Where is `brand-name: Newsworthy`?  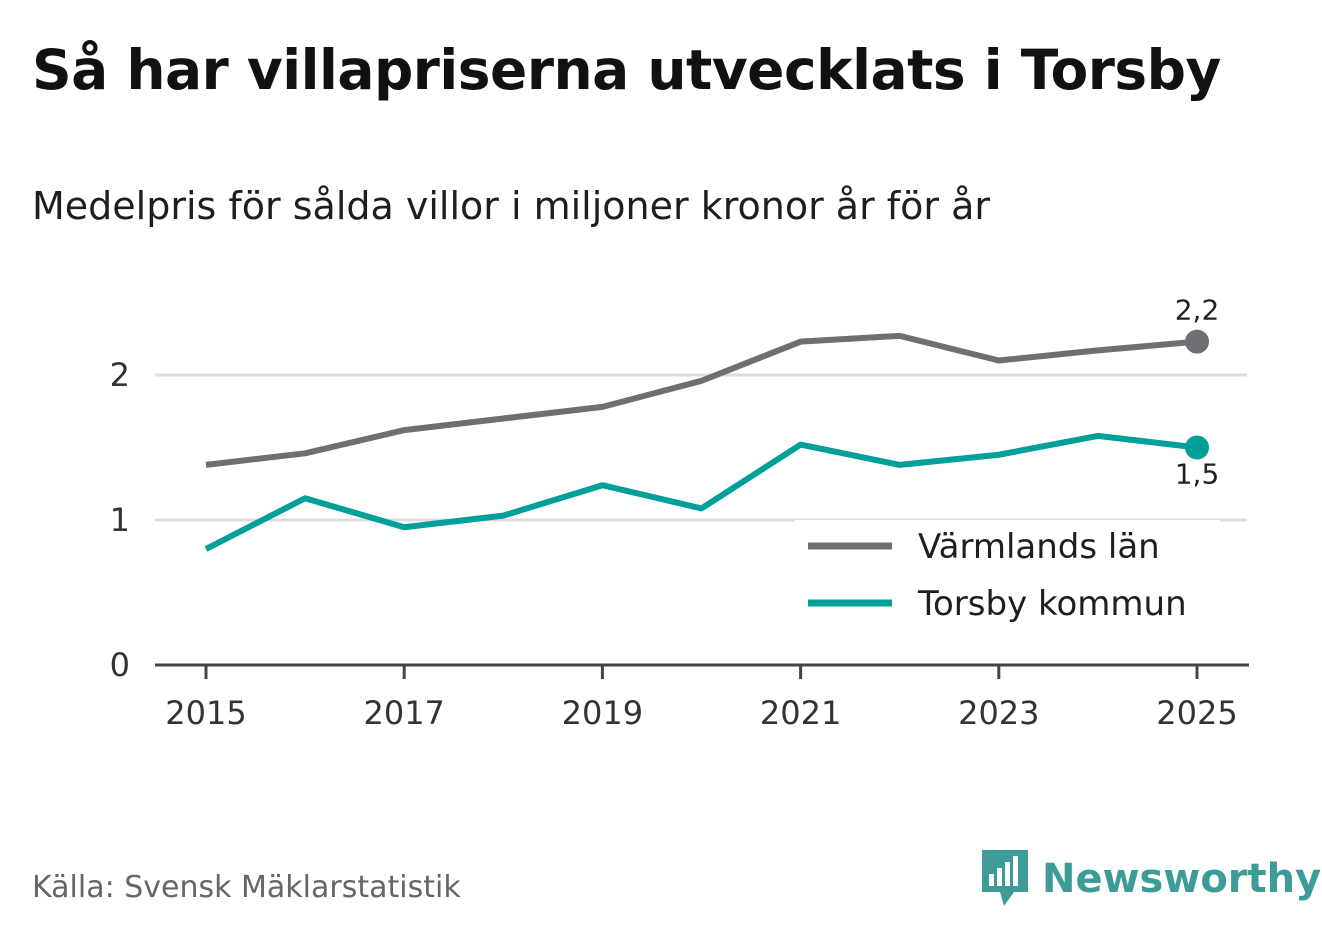 brand-name: Newsworthy is located at coordinates (1182, 879).